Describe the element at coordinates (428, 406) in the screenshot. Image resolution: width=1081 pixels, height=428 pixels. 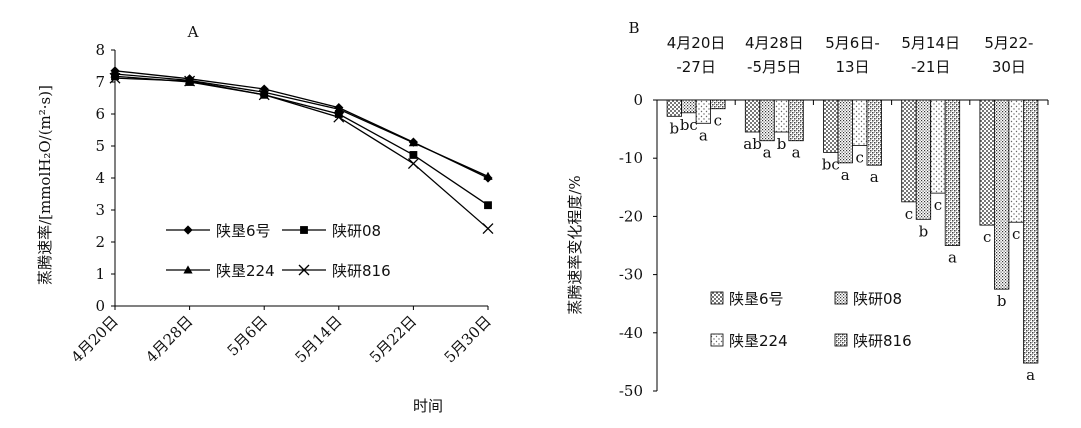
I see `panel-a-x-axis-label: 时间` at that location.